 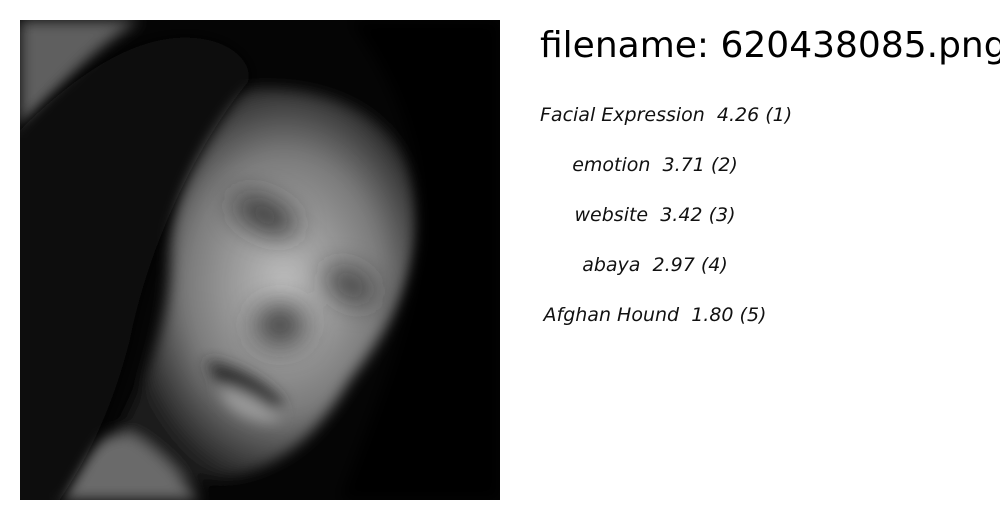 What do you see at coordinates (611, 165) in the screenshot?
I see `tag-label: emotion` at bounding box center [611, 165].